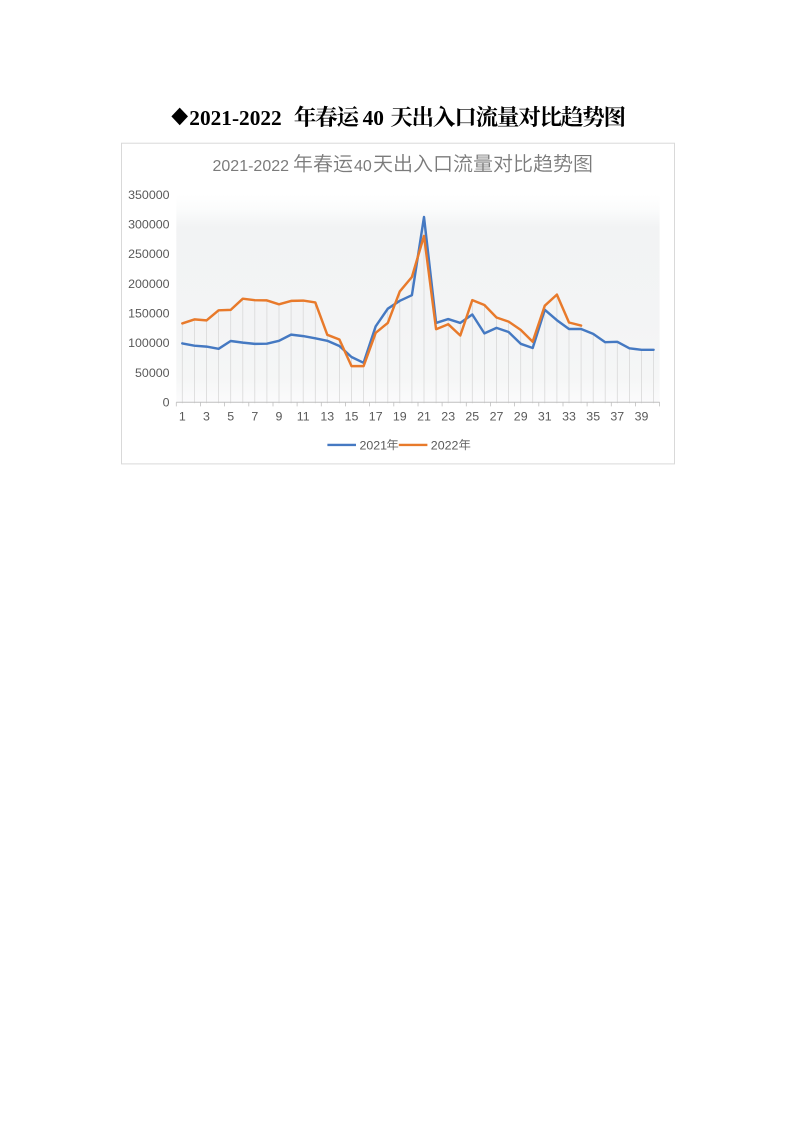  I want to click on svg-text: 37, so click(617, 417).